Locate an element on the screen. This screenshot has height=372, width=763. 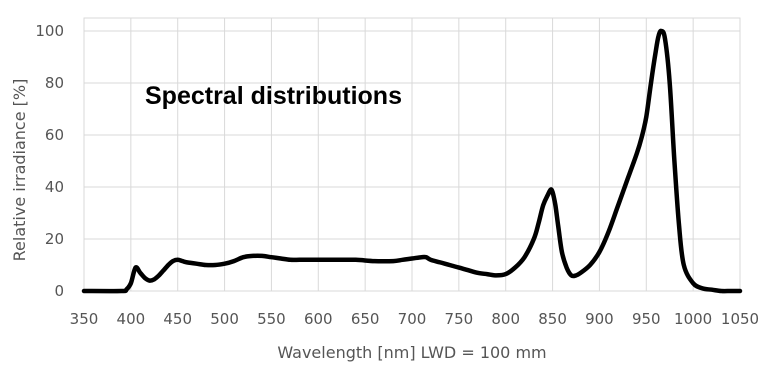
y-axis-title: Relative irradiance [%] is located at coordinates (19, 170).